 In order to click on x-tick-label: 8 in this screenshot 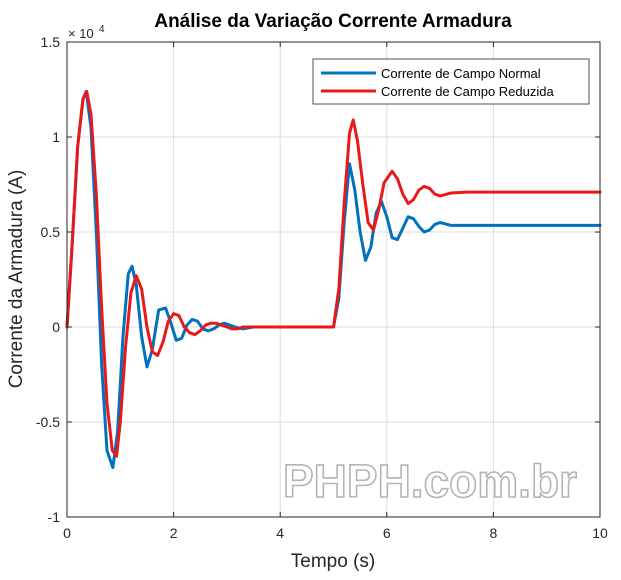, I will do `click(494, 533)`.